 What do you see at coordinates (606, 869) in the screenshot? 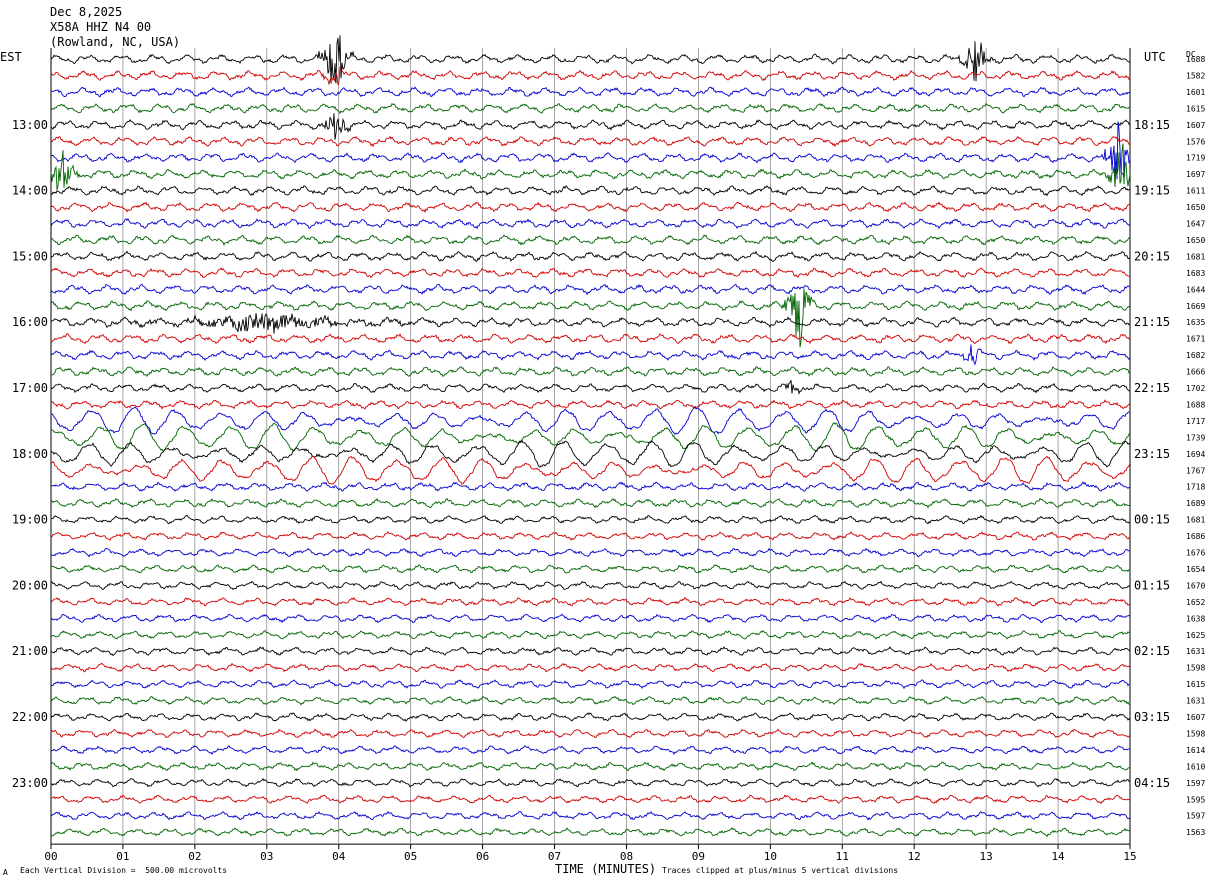
I see `x-axis-title: TIME (MINUTES)` at bounding box center [606, 869].